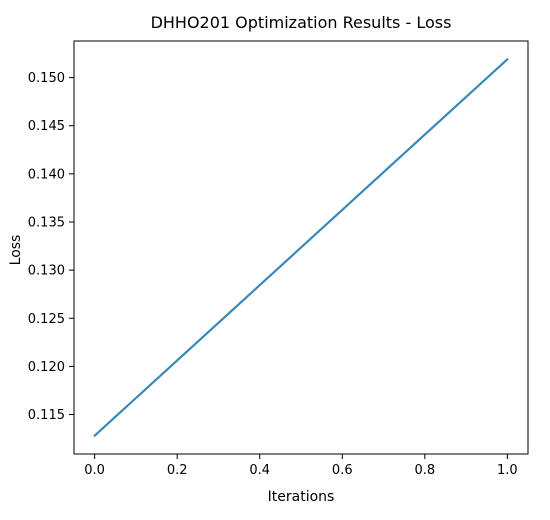 This screenshot has width=550, height=520. What do you see at coordinates (46, 174) in the screenshot?
I see `y-tick-label: 0.140` at bounding box center [46, 174].